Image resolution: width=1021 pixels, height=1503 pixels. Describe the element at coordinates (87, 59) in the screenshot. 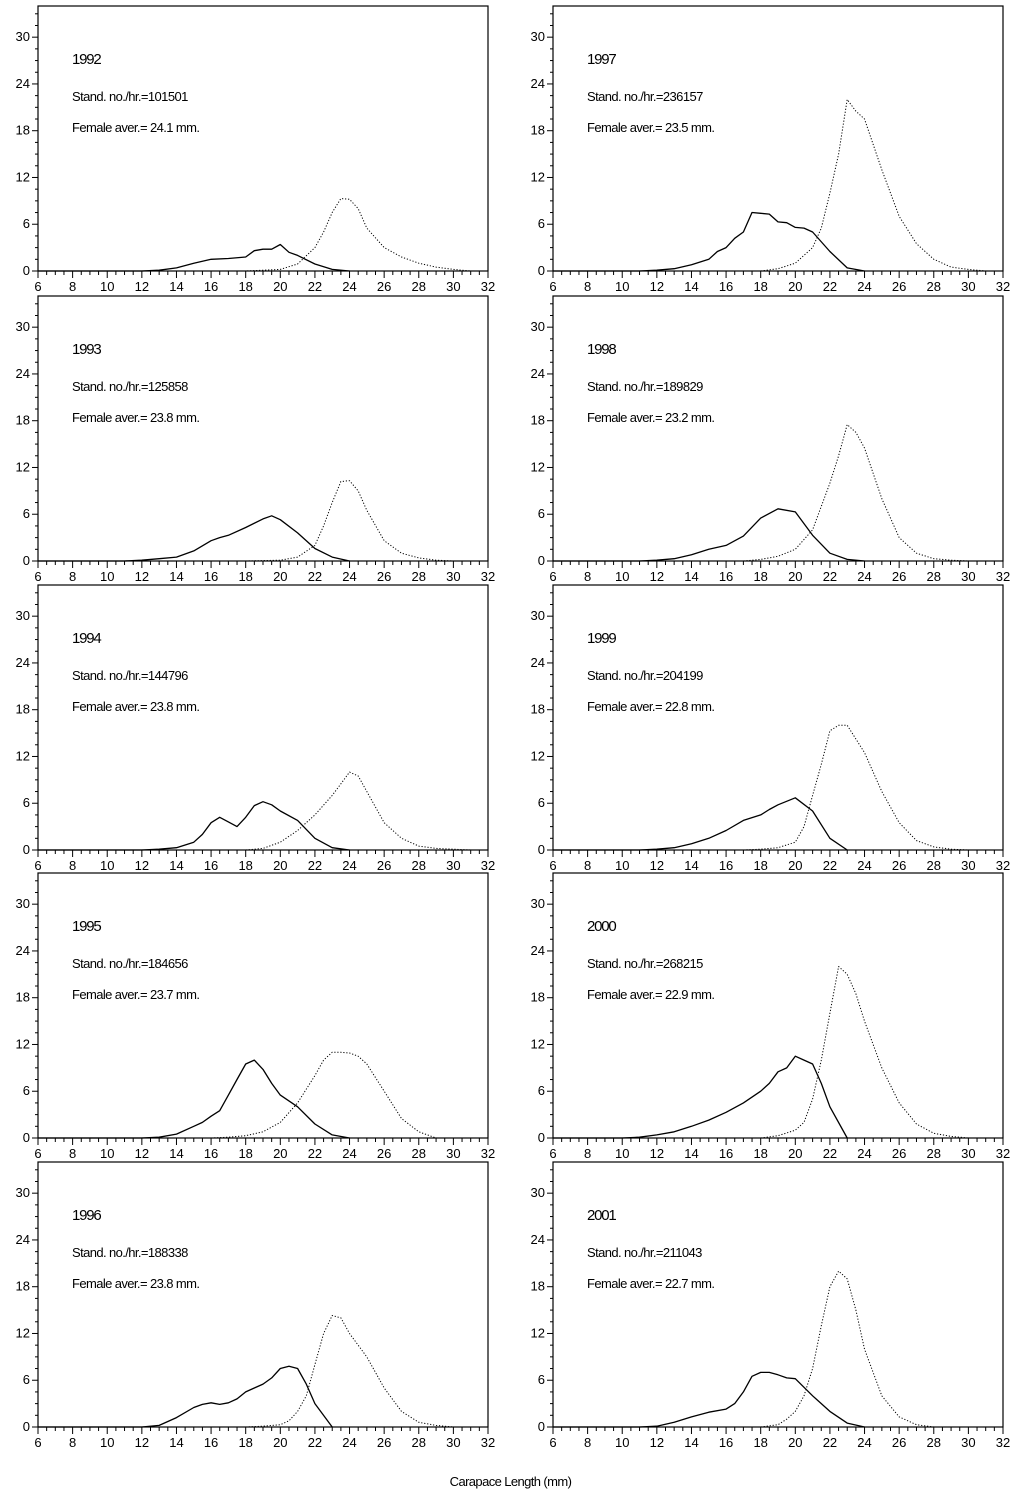

I see `panel-year: 1992` at that location.